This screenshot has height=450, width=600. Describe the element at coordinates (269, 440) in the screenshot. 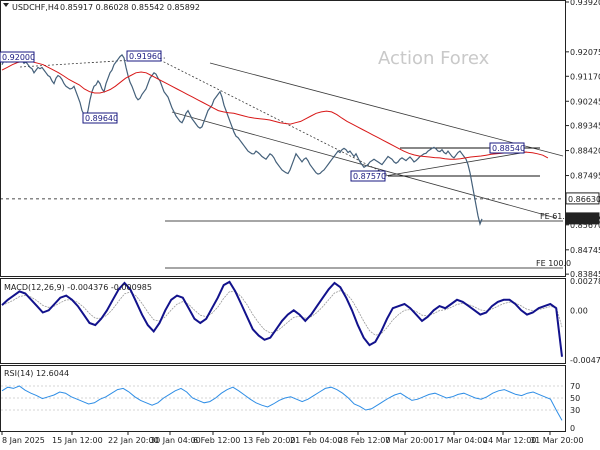

I see `x-tick-label: 13 Feb 20:00` at that location.